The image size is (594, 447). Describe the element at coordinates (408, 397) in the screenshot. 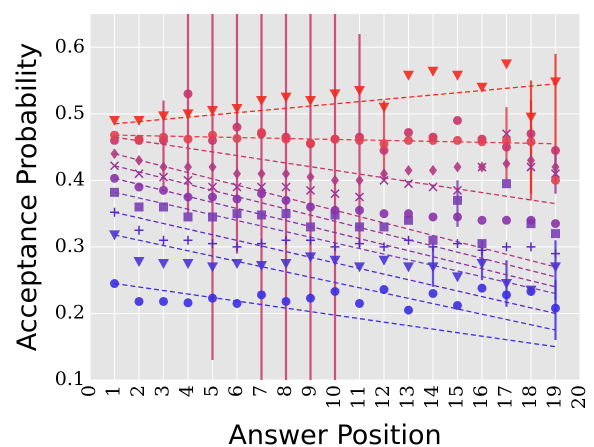

I see `x-tick-label: 13` at that location.